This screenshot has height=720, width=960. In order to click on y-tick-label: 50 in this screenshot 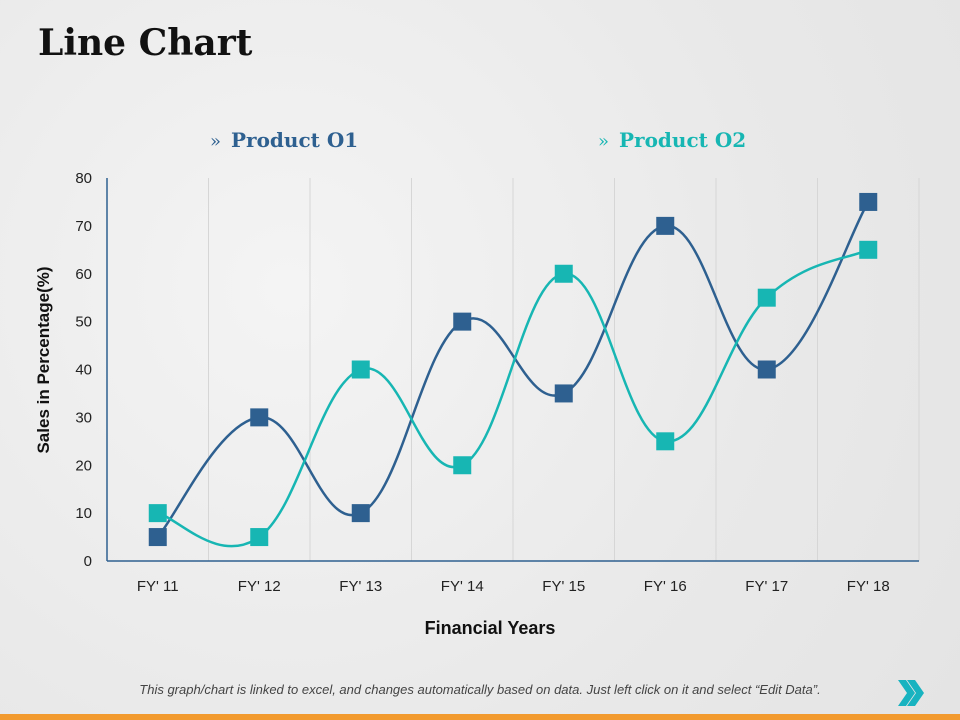, I will do `click(83, 322)`.